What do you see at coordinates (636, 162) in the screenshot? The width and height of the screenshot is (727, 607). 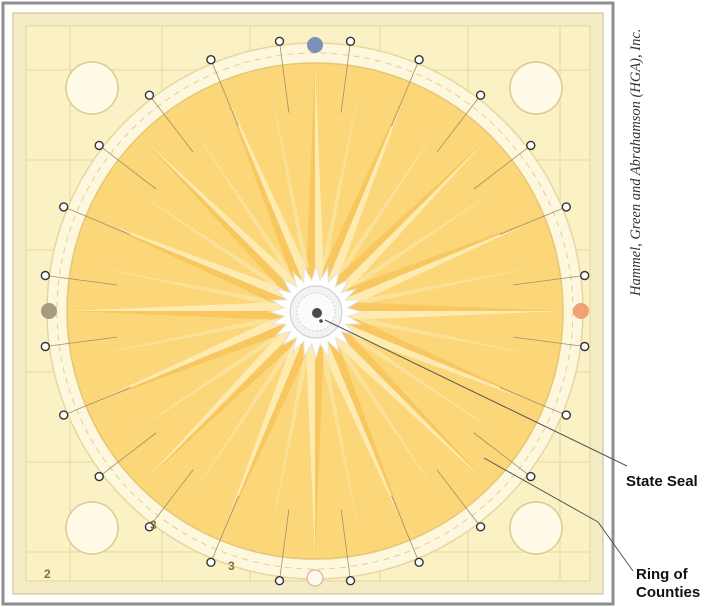 I see `photo-credit-text: Hammel, Green and Abrahamson (HGA), Inc.` at bounding box center [636, 162].